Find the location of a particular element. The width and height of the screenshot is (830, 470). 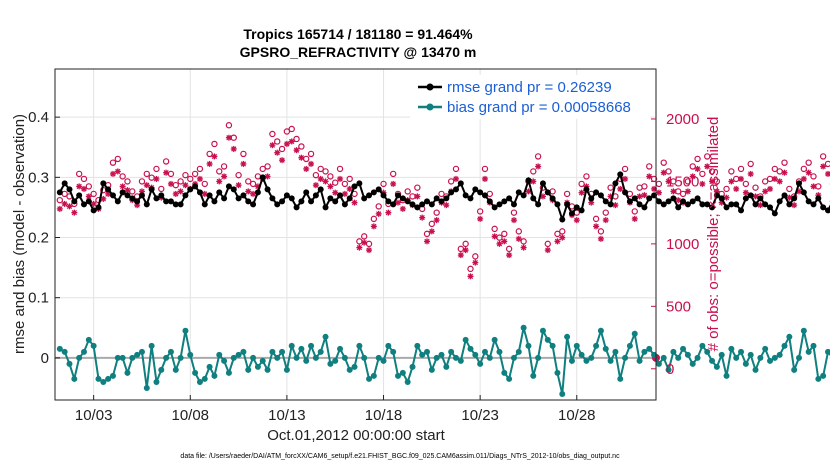

chart-subtitle: GPSRO_REFRACTIVITY @ 13470 m is located at coordinates (358, 52).